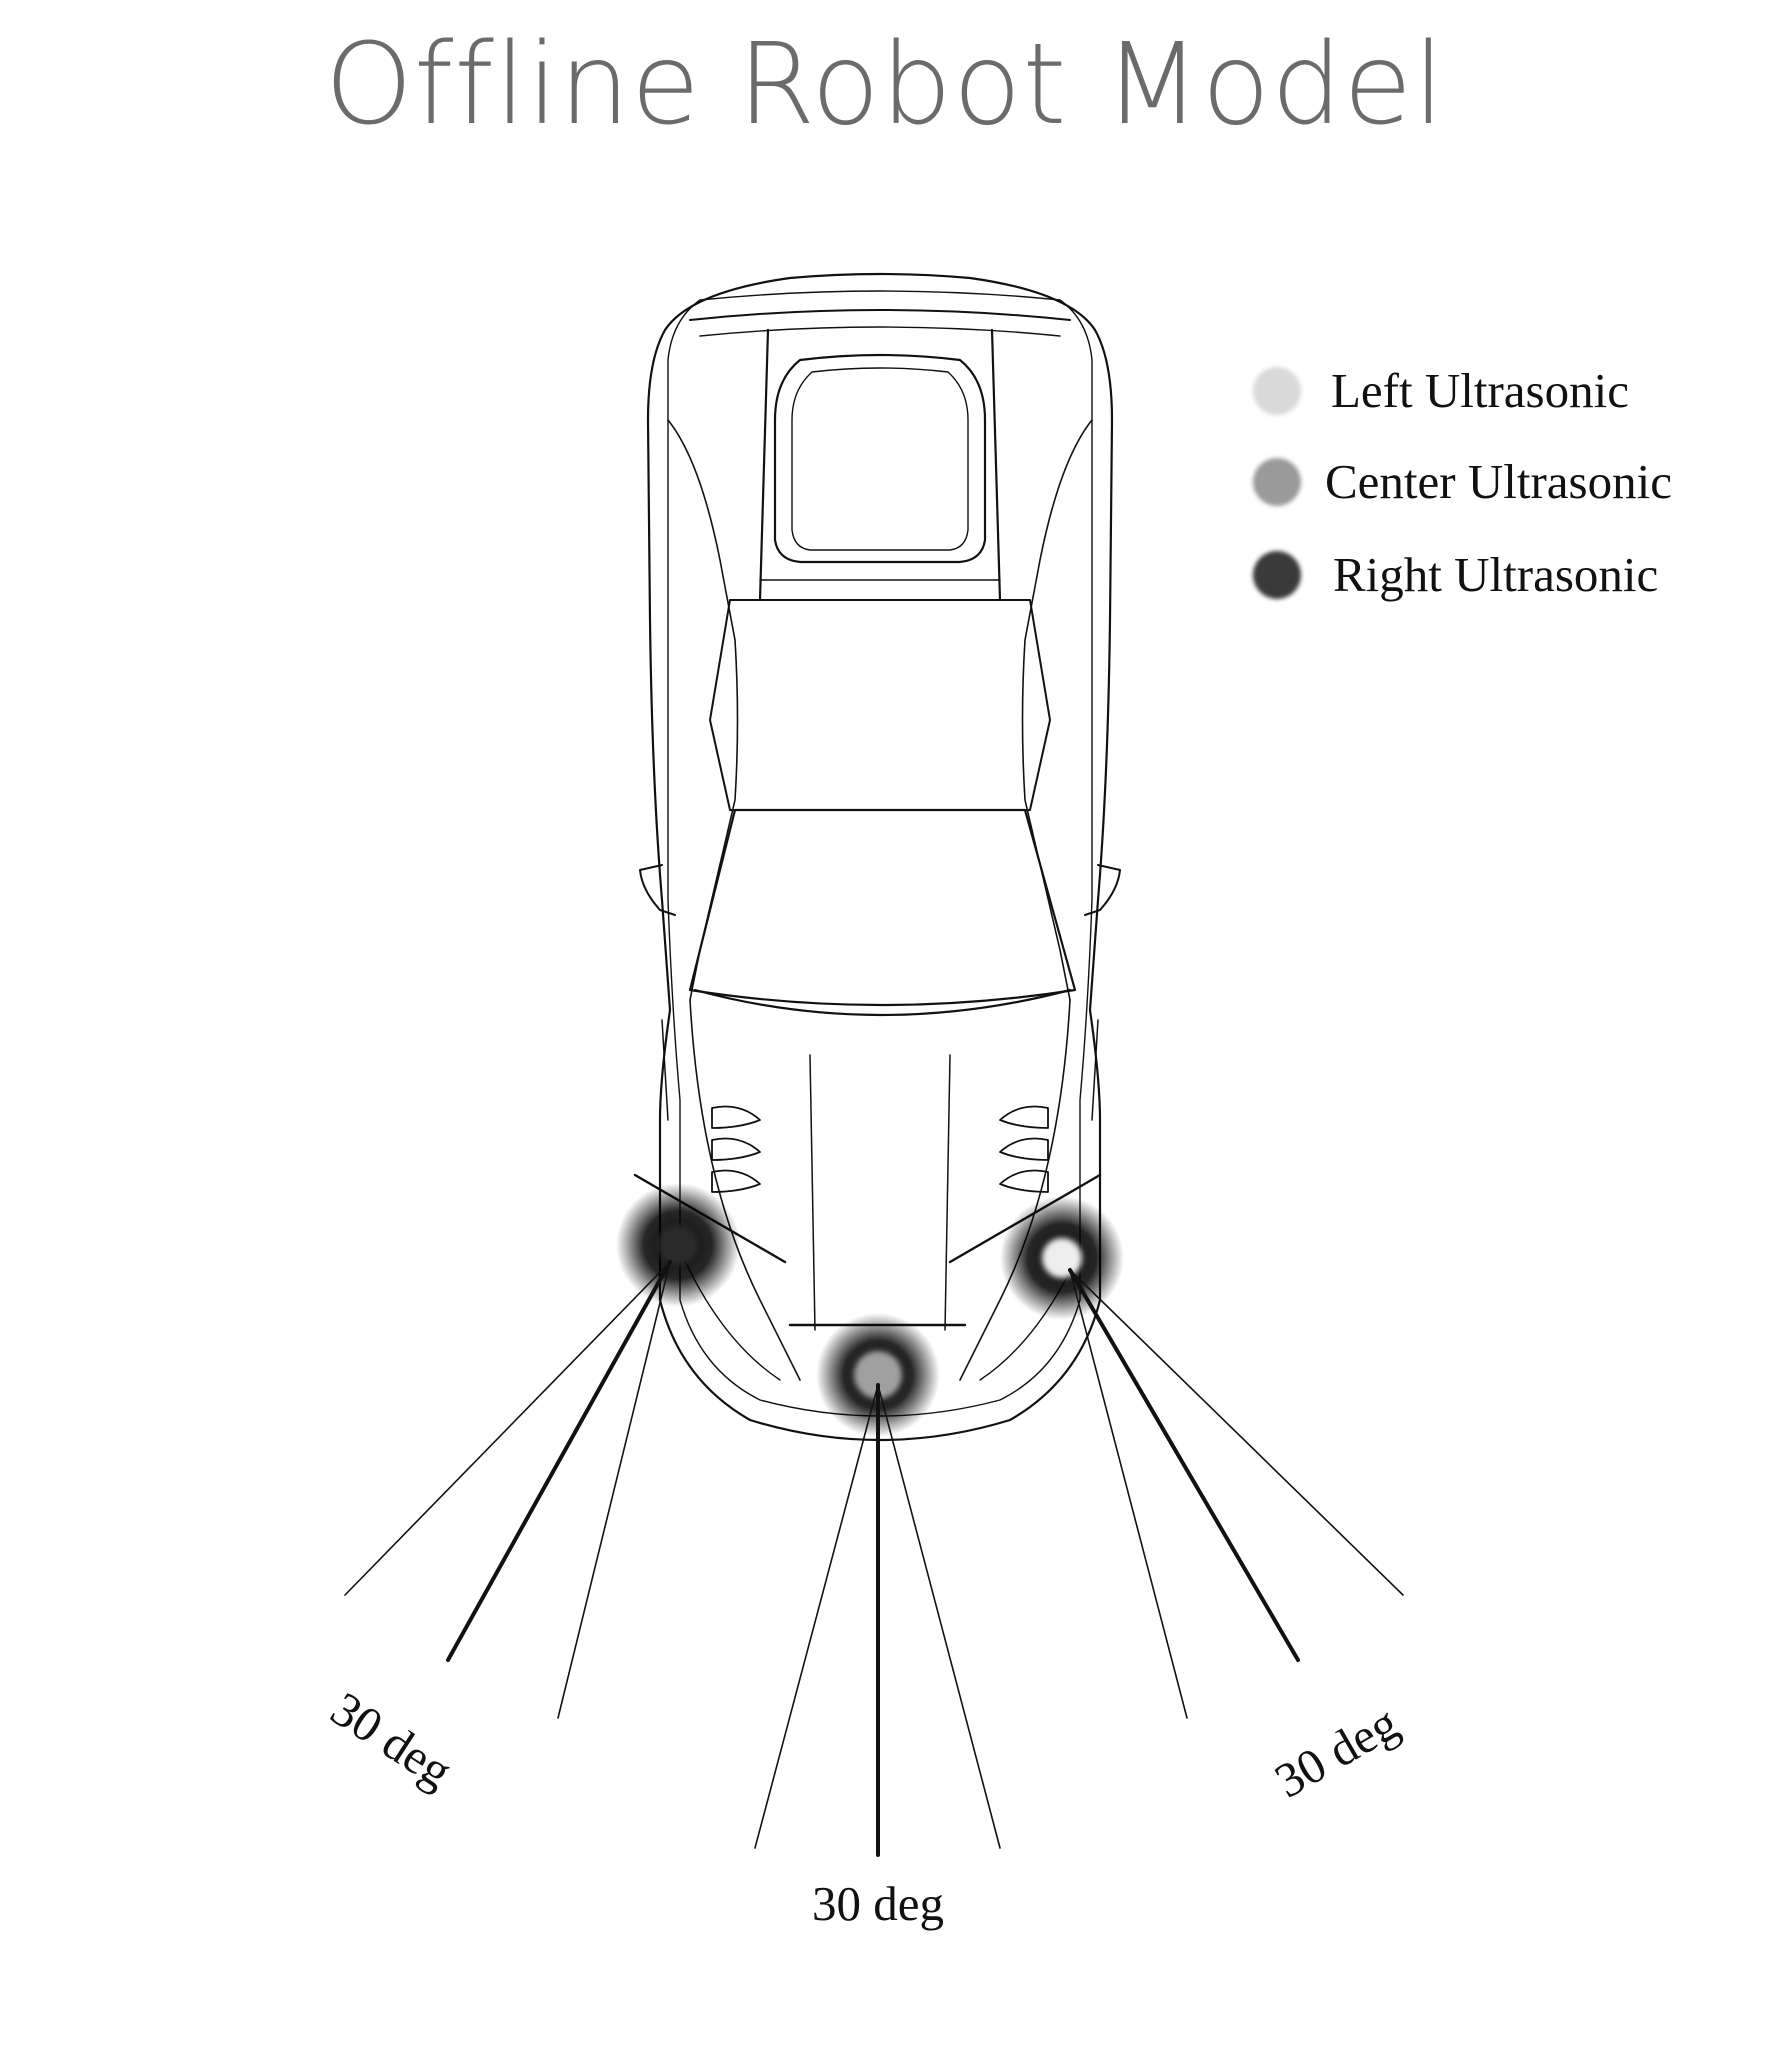 The height and width of the screenshot is (2068, 1770). What do you see at coordinates (1496, 574) in the screenshot?
I see `legend-label-right: Right Ultrasonic` at bounding box center [1496, 574].